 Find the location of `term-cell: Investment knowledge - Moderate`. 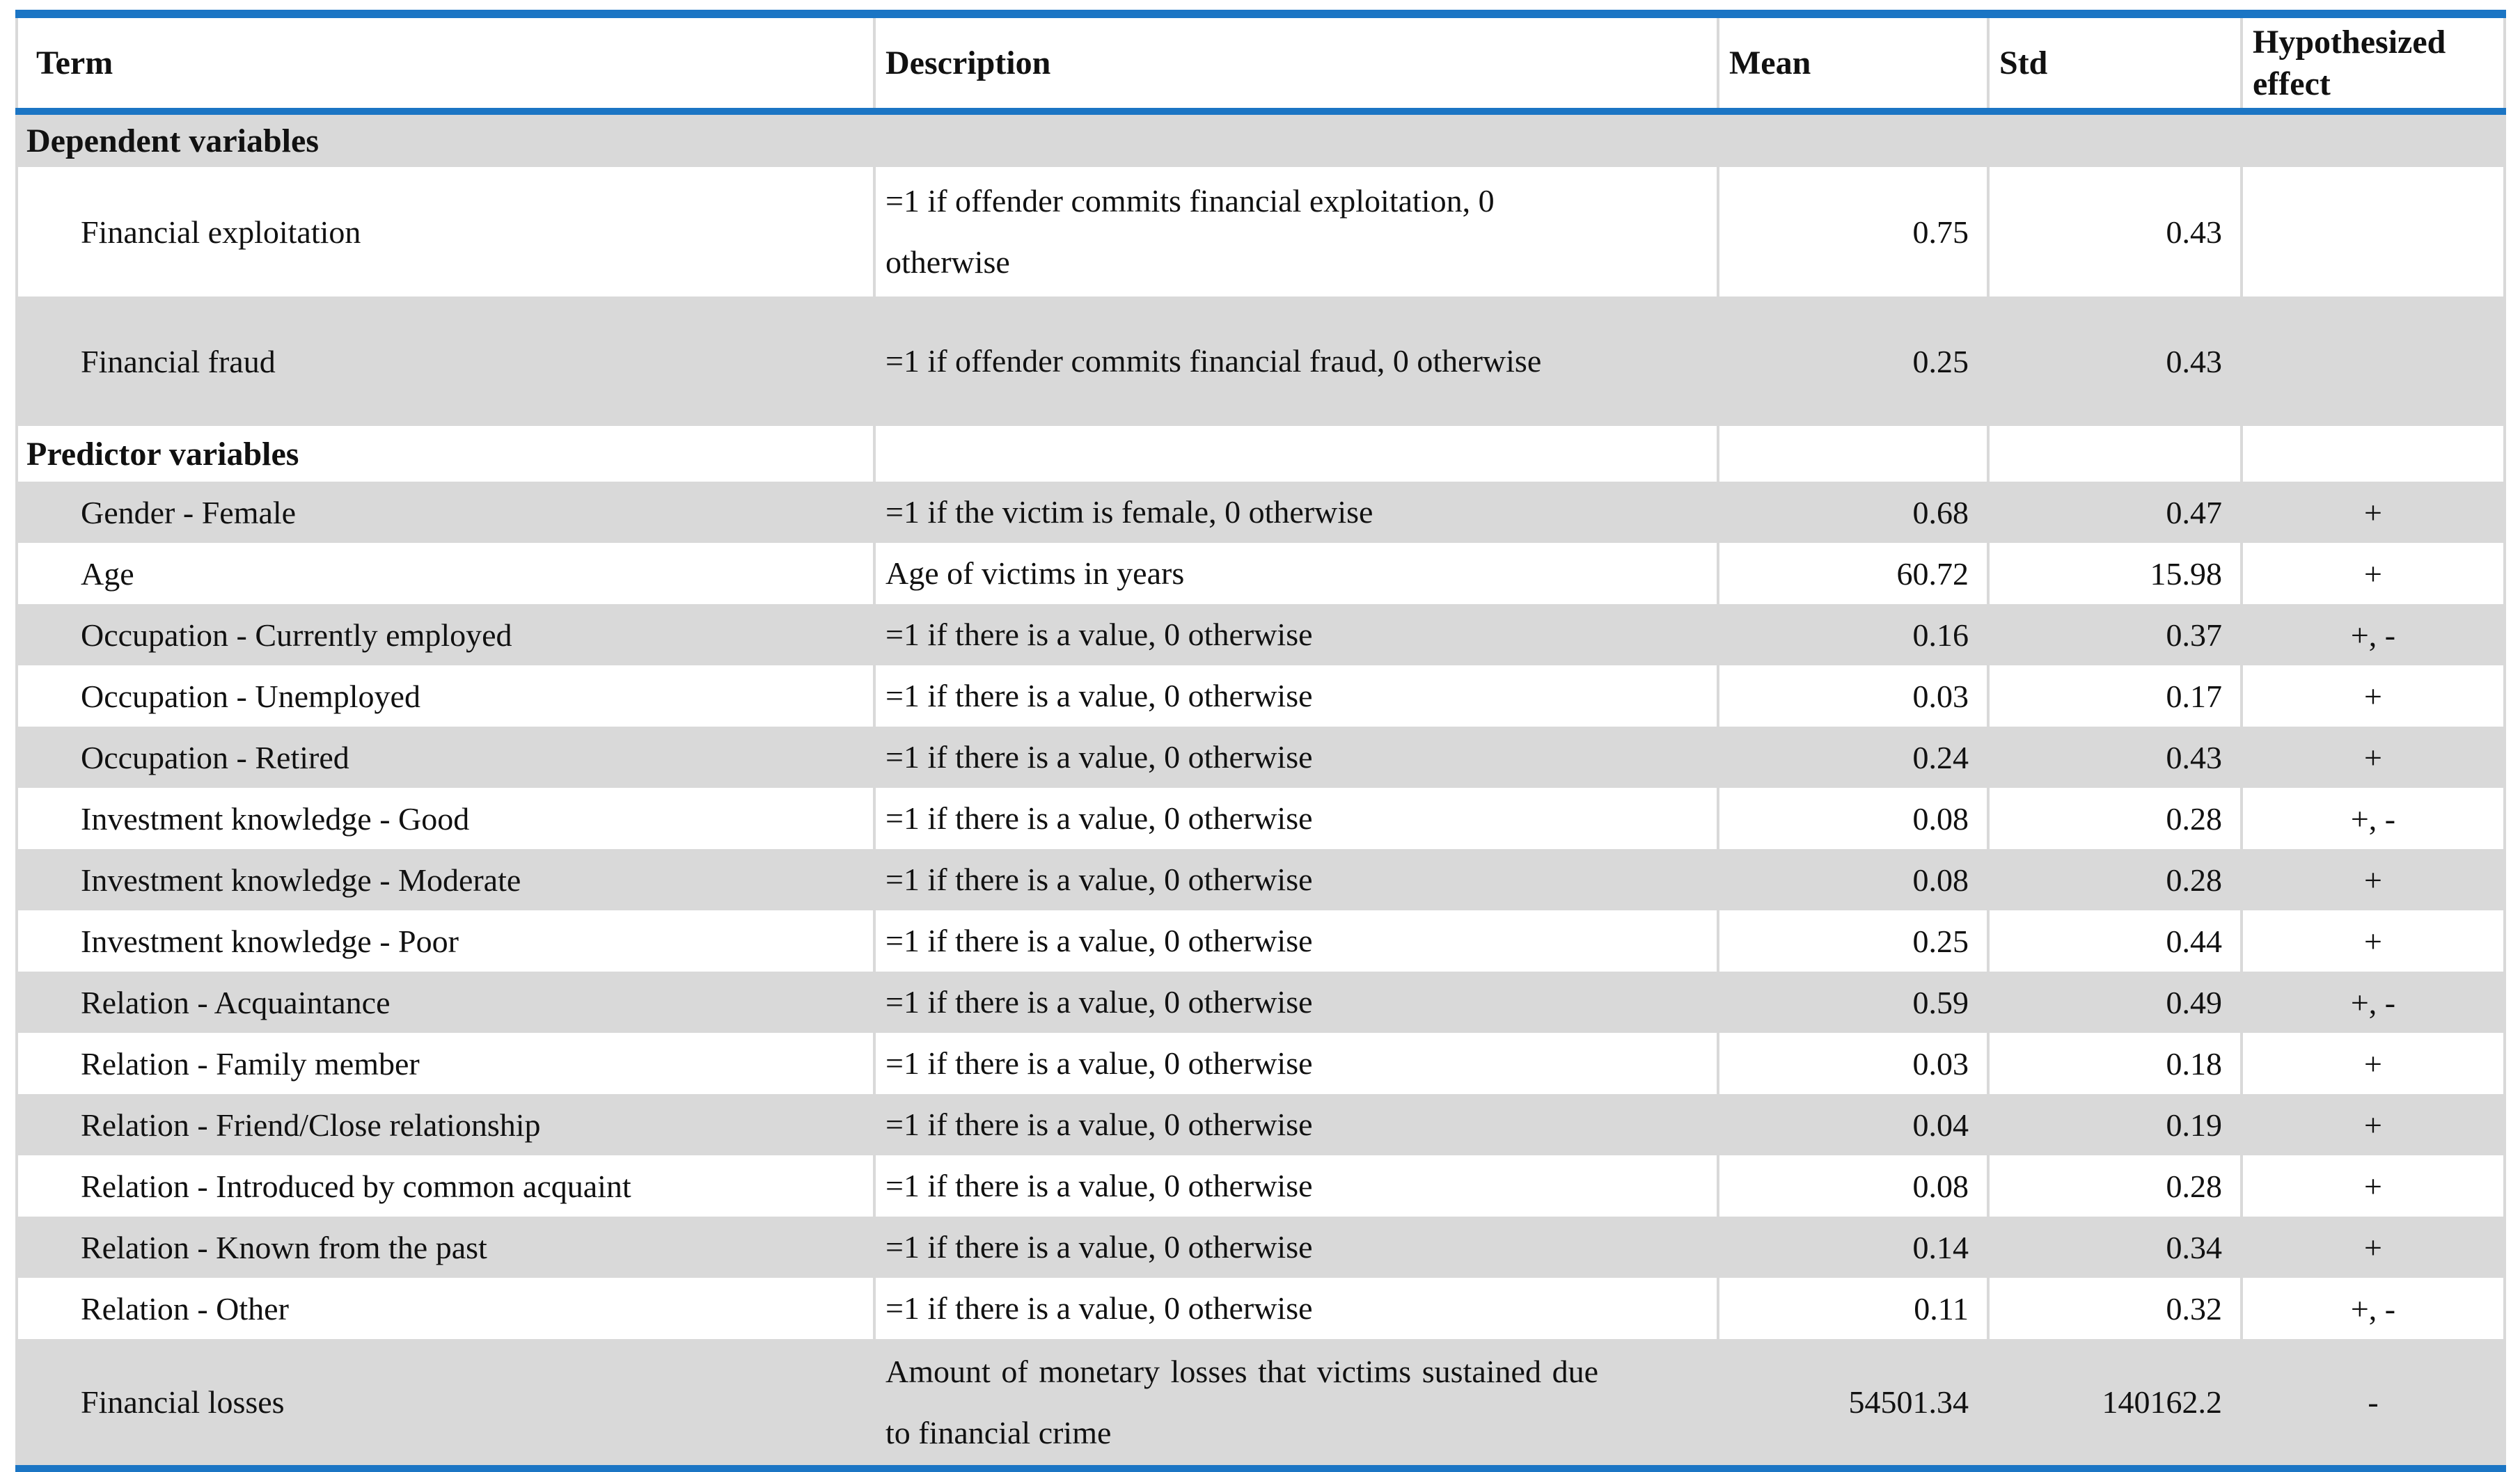

term-cell: Investment knowledge - Moderate is located at coordinates (301, 880).